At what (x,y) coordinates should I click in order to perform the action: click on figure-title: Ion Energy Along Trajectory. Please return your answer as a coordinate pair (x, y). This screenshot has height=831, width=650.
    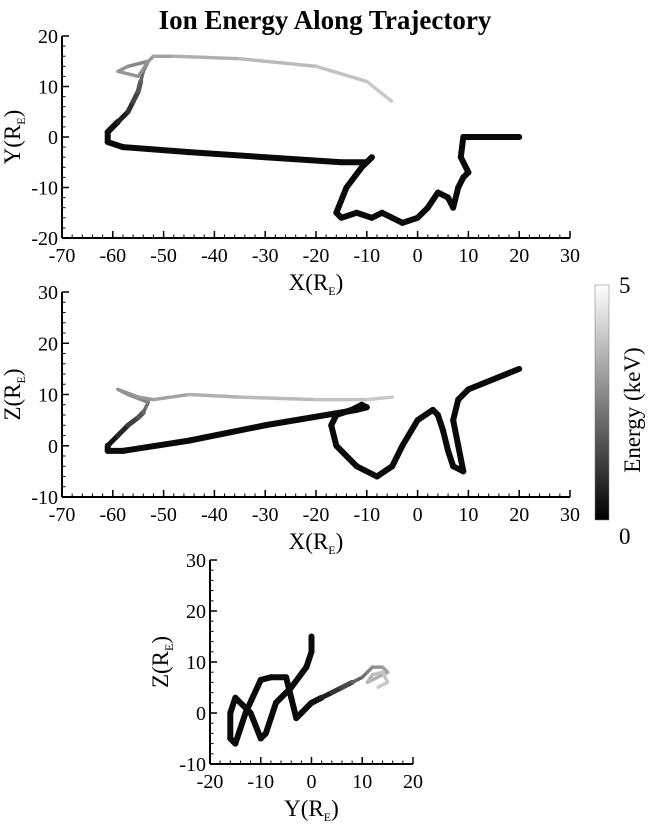
    Looking at the image, I should click on (325, 20).